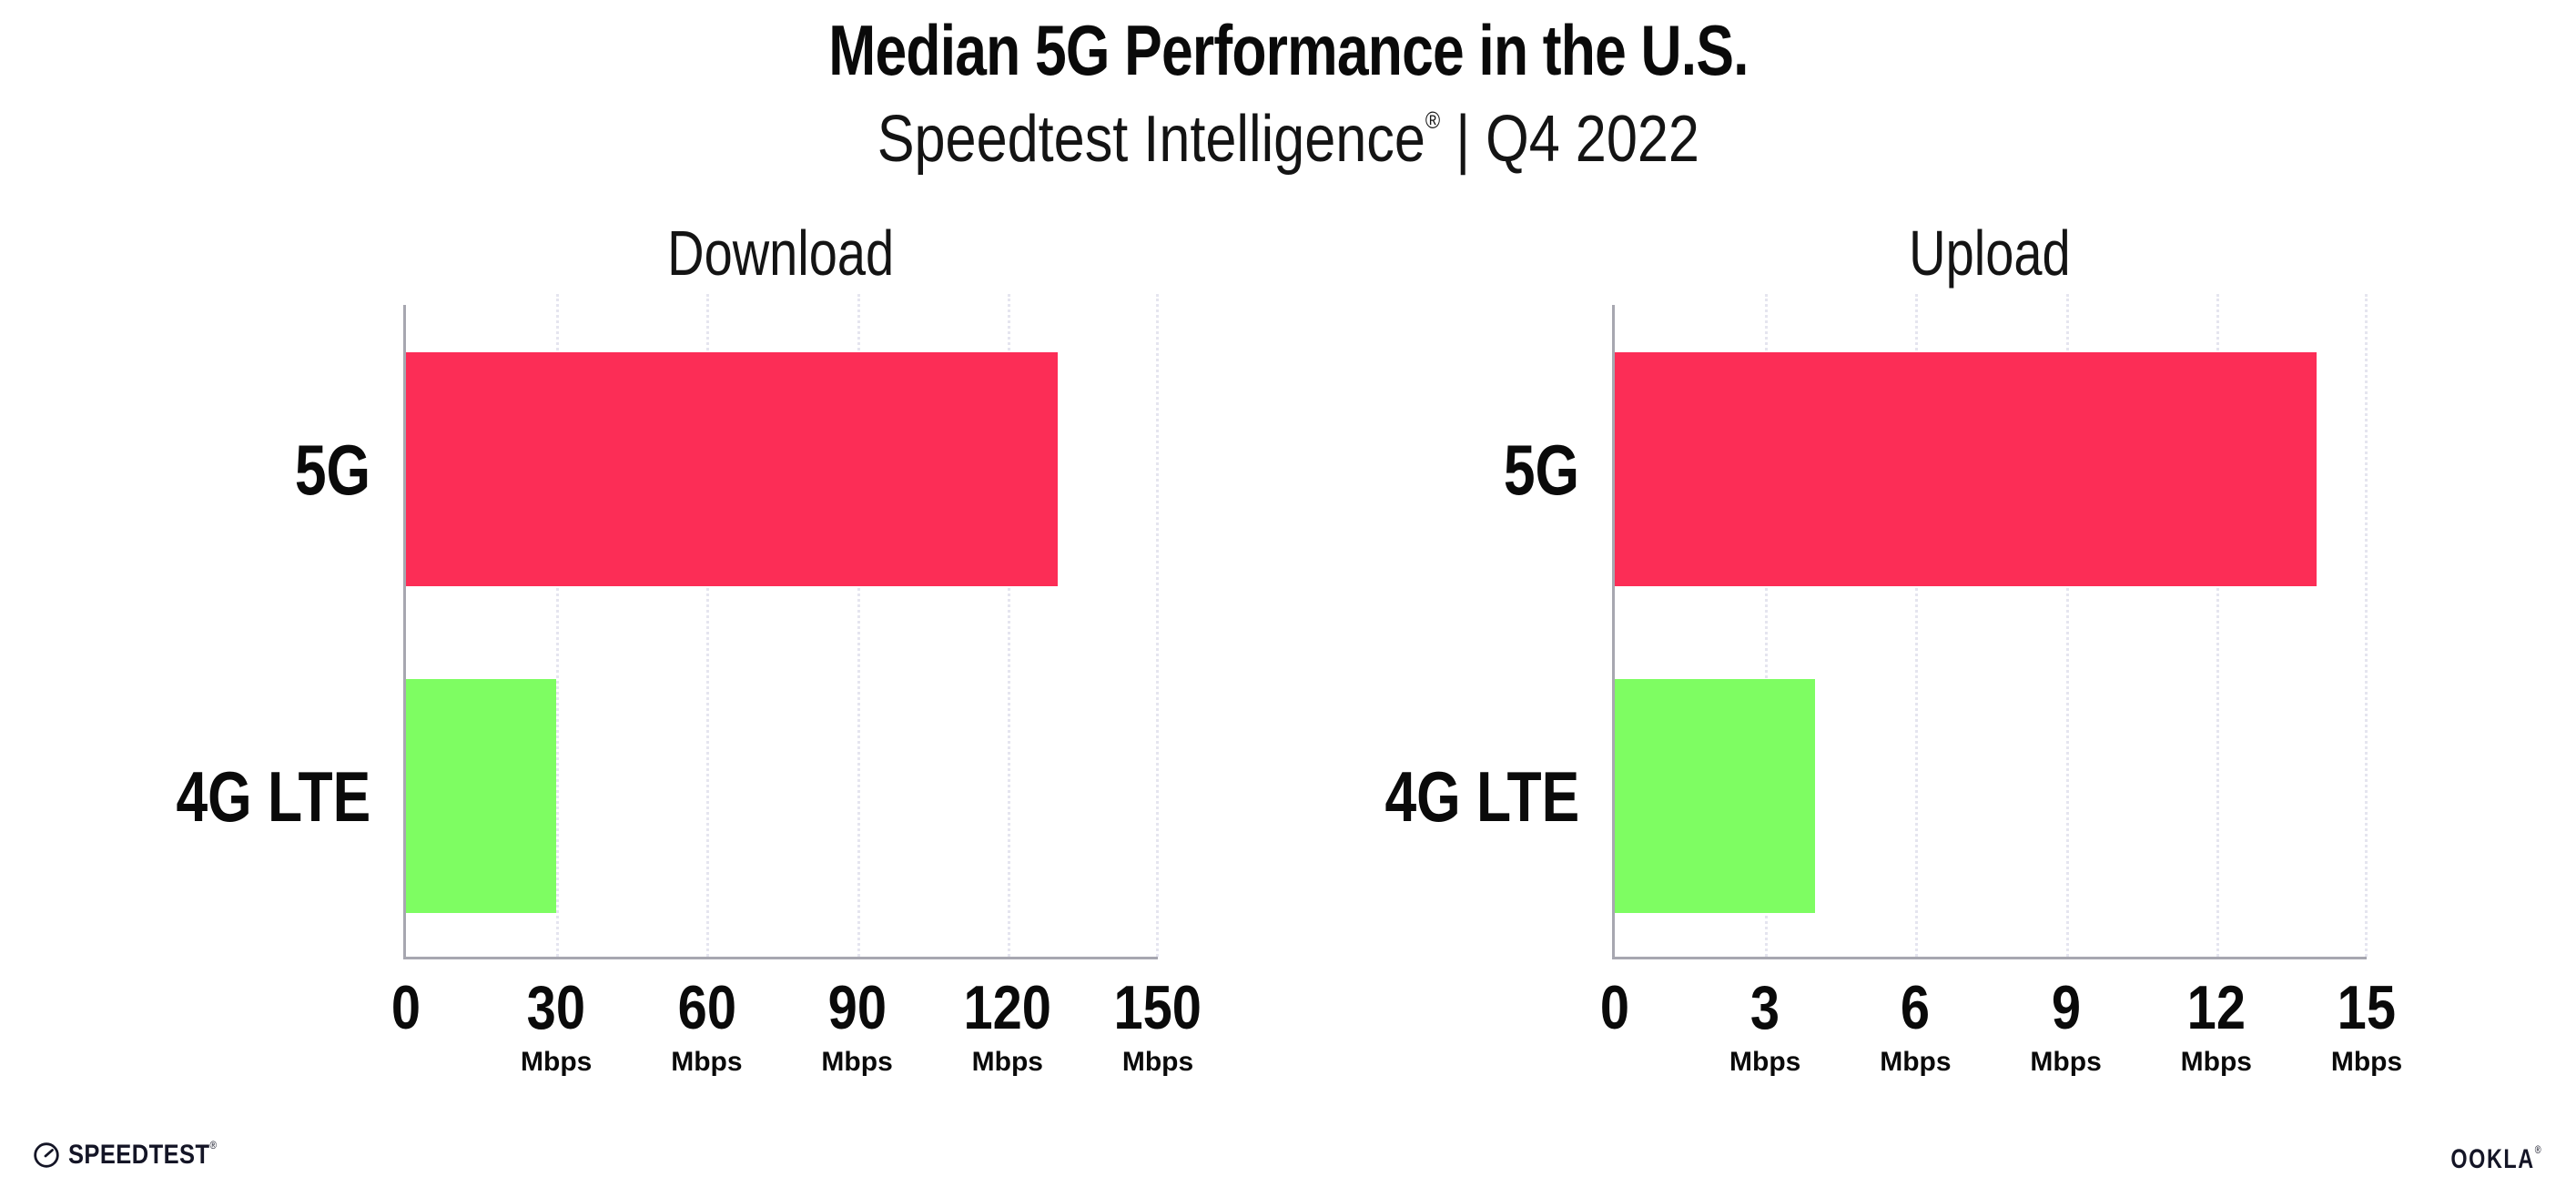  What do you see at coordinates (1966, 469) in the screenshot?
I see `bar-5g-upload` at bounding box center [1966, 469].